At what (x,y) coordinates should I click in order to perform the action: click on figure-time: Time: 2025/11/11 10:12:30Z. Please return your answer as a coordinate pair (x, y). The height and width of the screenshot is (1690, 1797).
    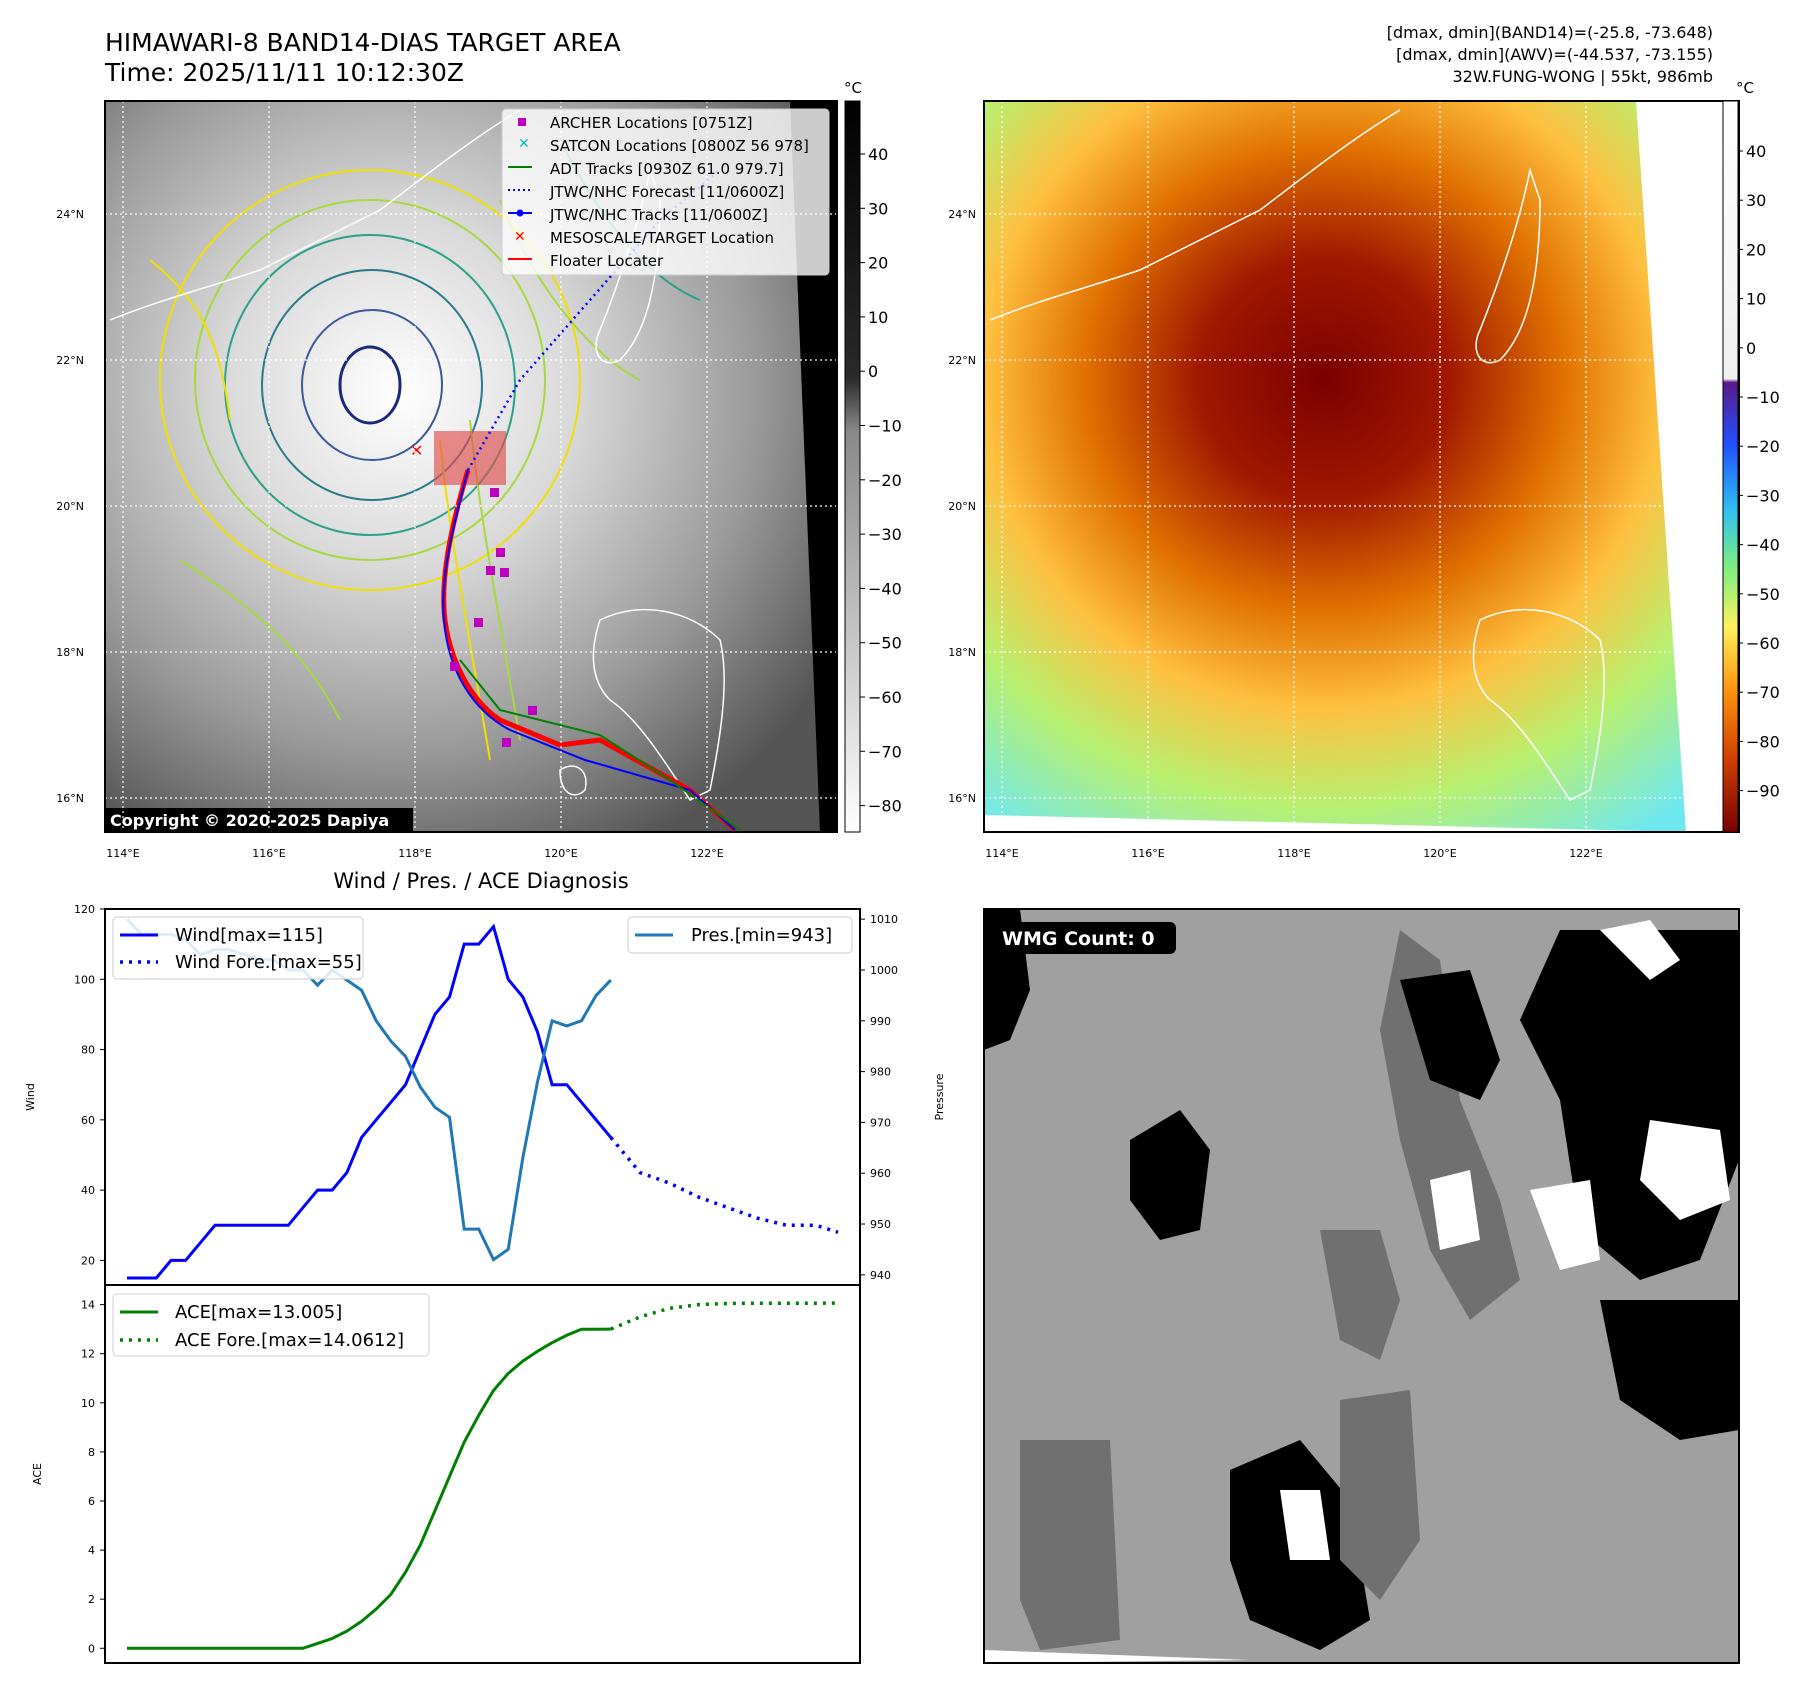
    Looking at the image, I should click on (284, 72).